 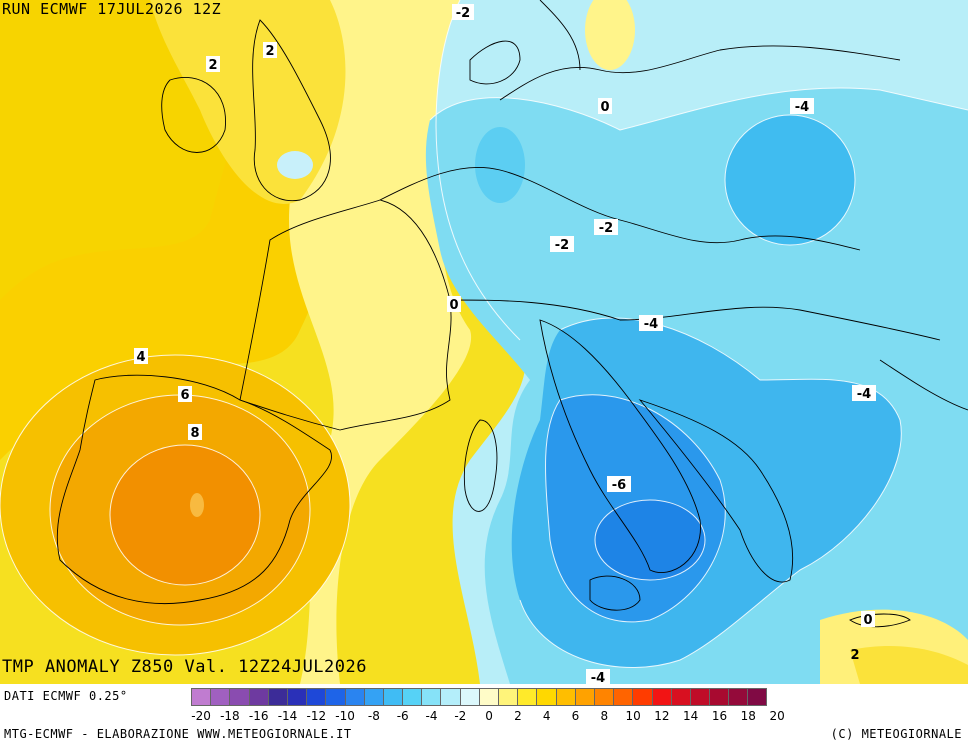 What do you see at coordinates (287, 716) in the screenshot?
I see `legend-tick-label: -14` at bounding box center [287, 716].